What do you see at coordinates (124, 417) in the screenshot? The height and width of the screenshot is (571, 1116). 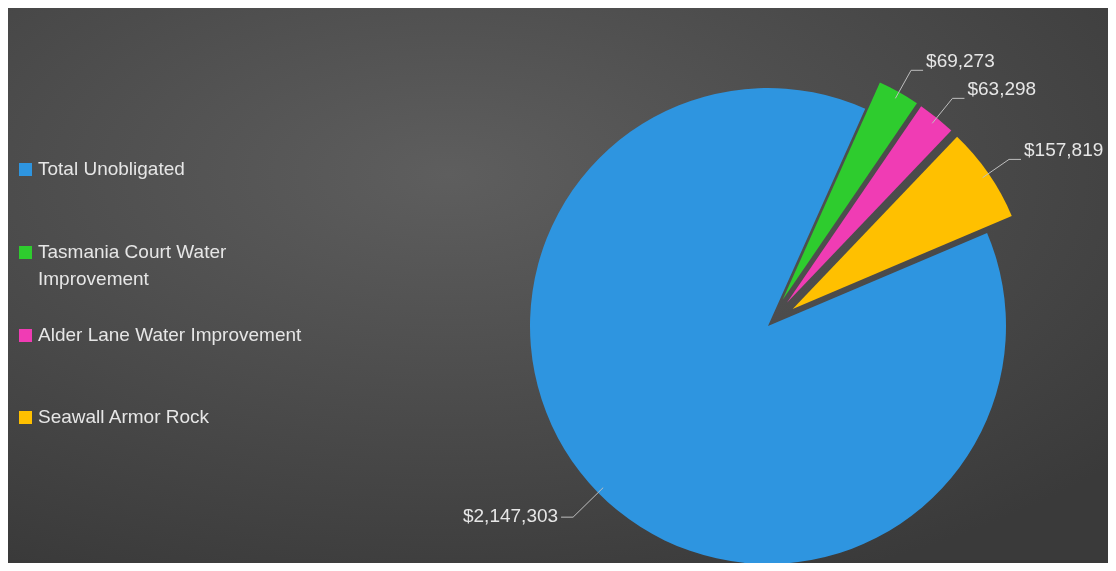 I see `legend-label: Seawall Armor Rock` at bounding box center [124, 417].